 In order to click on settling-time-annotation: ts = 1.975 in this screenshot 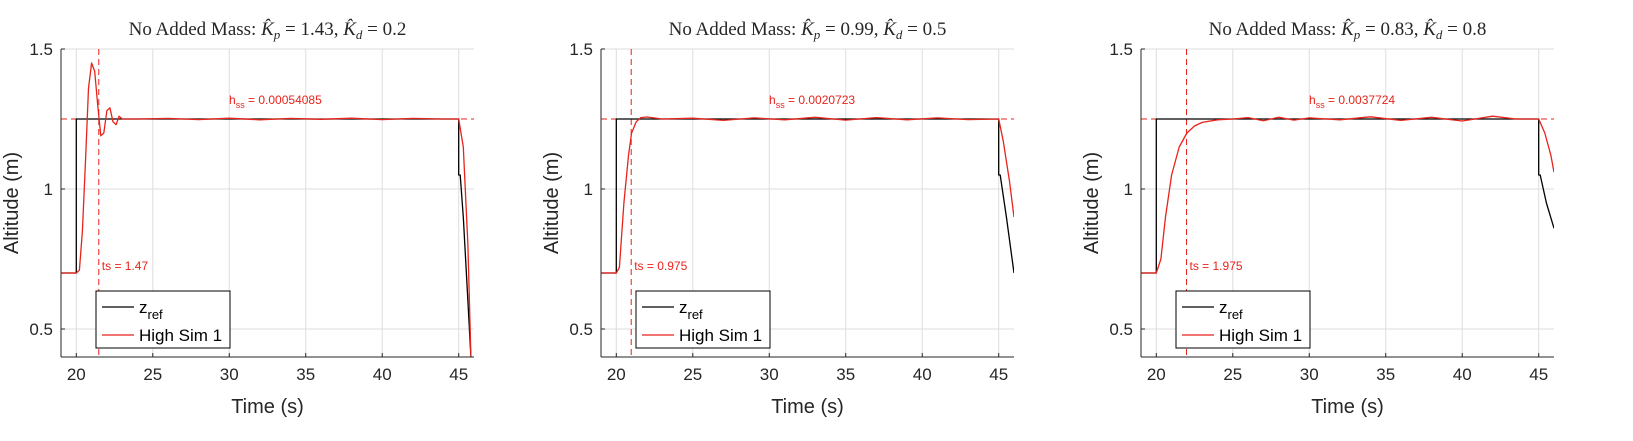, I will do `click(1216, 266)`.